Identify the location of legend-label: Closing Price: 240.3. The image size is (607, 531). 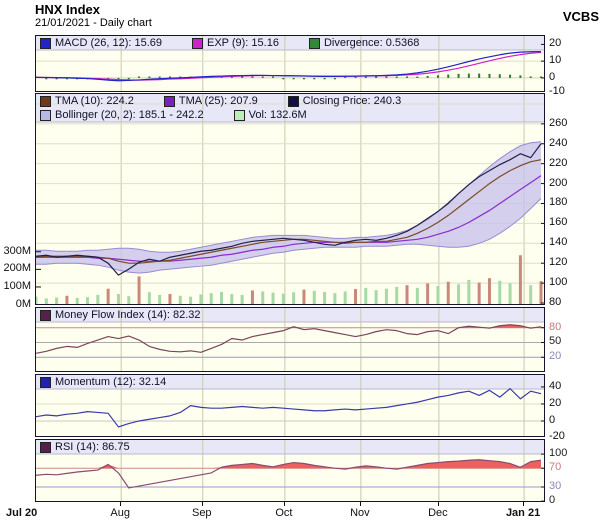
(352, 101).